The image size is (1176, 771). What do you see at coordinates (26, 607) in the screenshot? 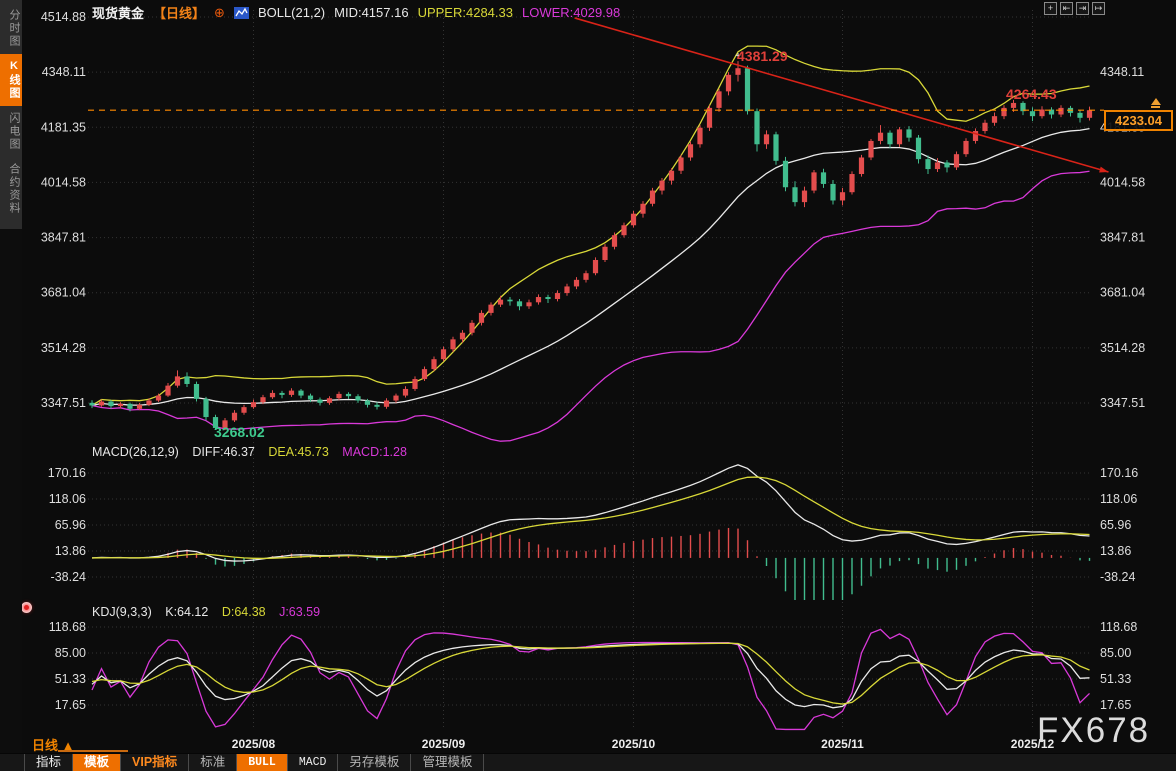
I see `live-indicator-icon` at bounding box center [26, 607].